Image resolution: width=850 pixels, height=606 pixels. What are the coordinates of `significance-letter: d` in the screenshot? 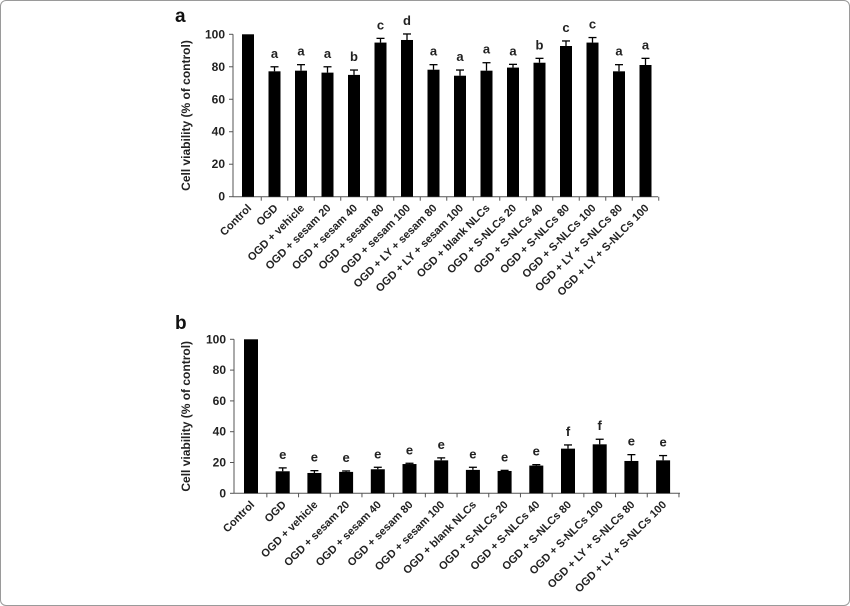 It's located at (407, 20).